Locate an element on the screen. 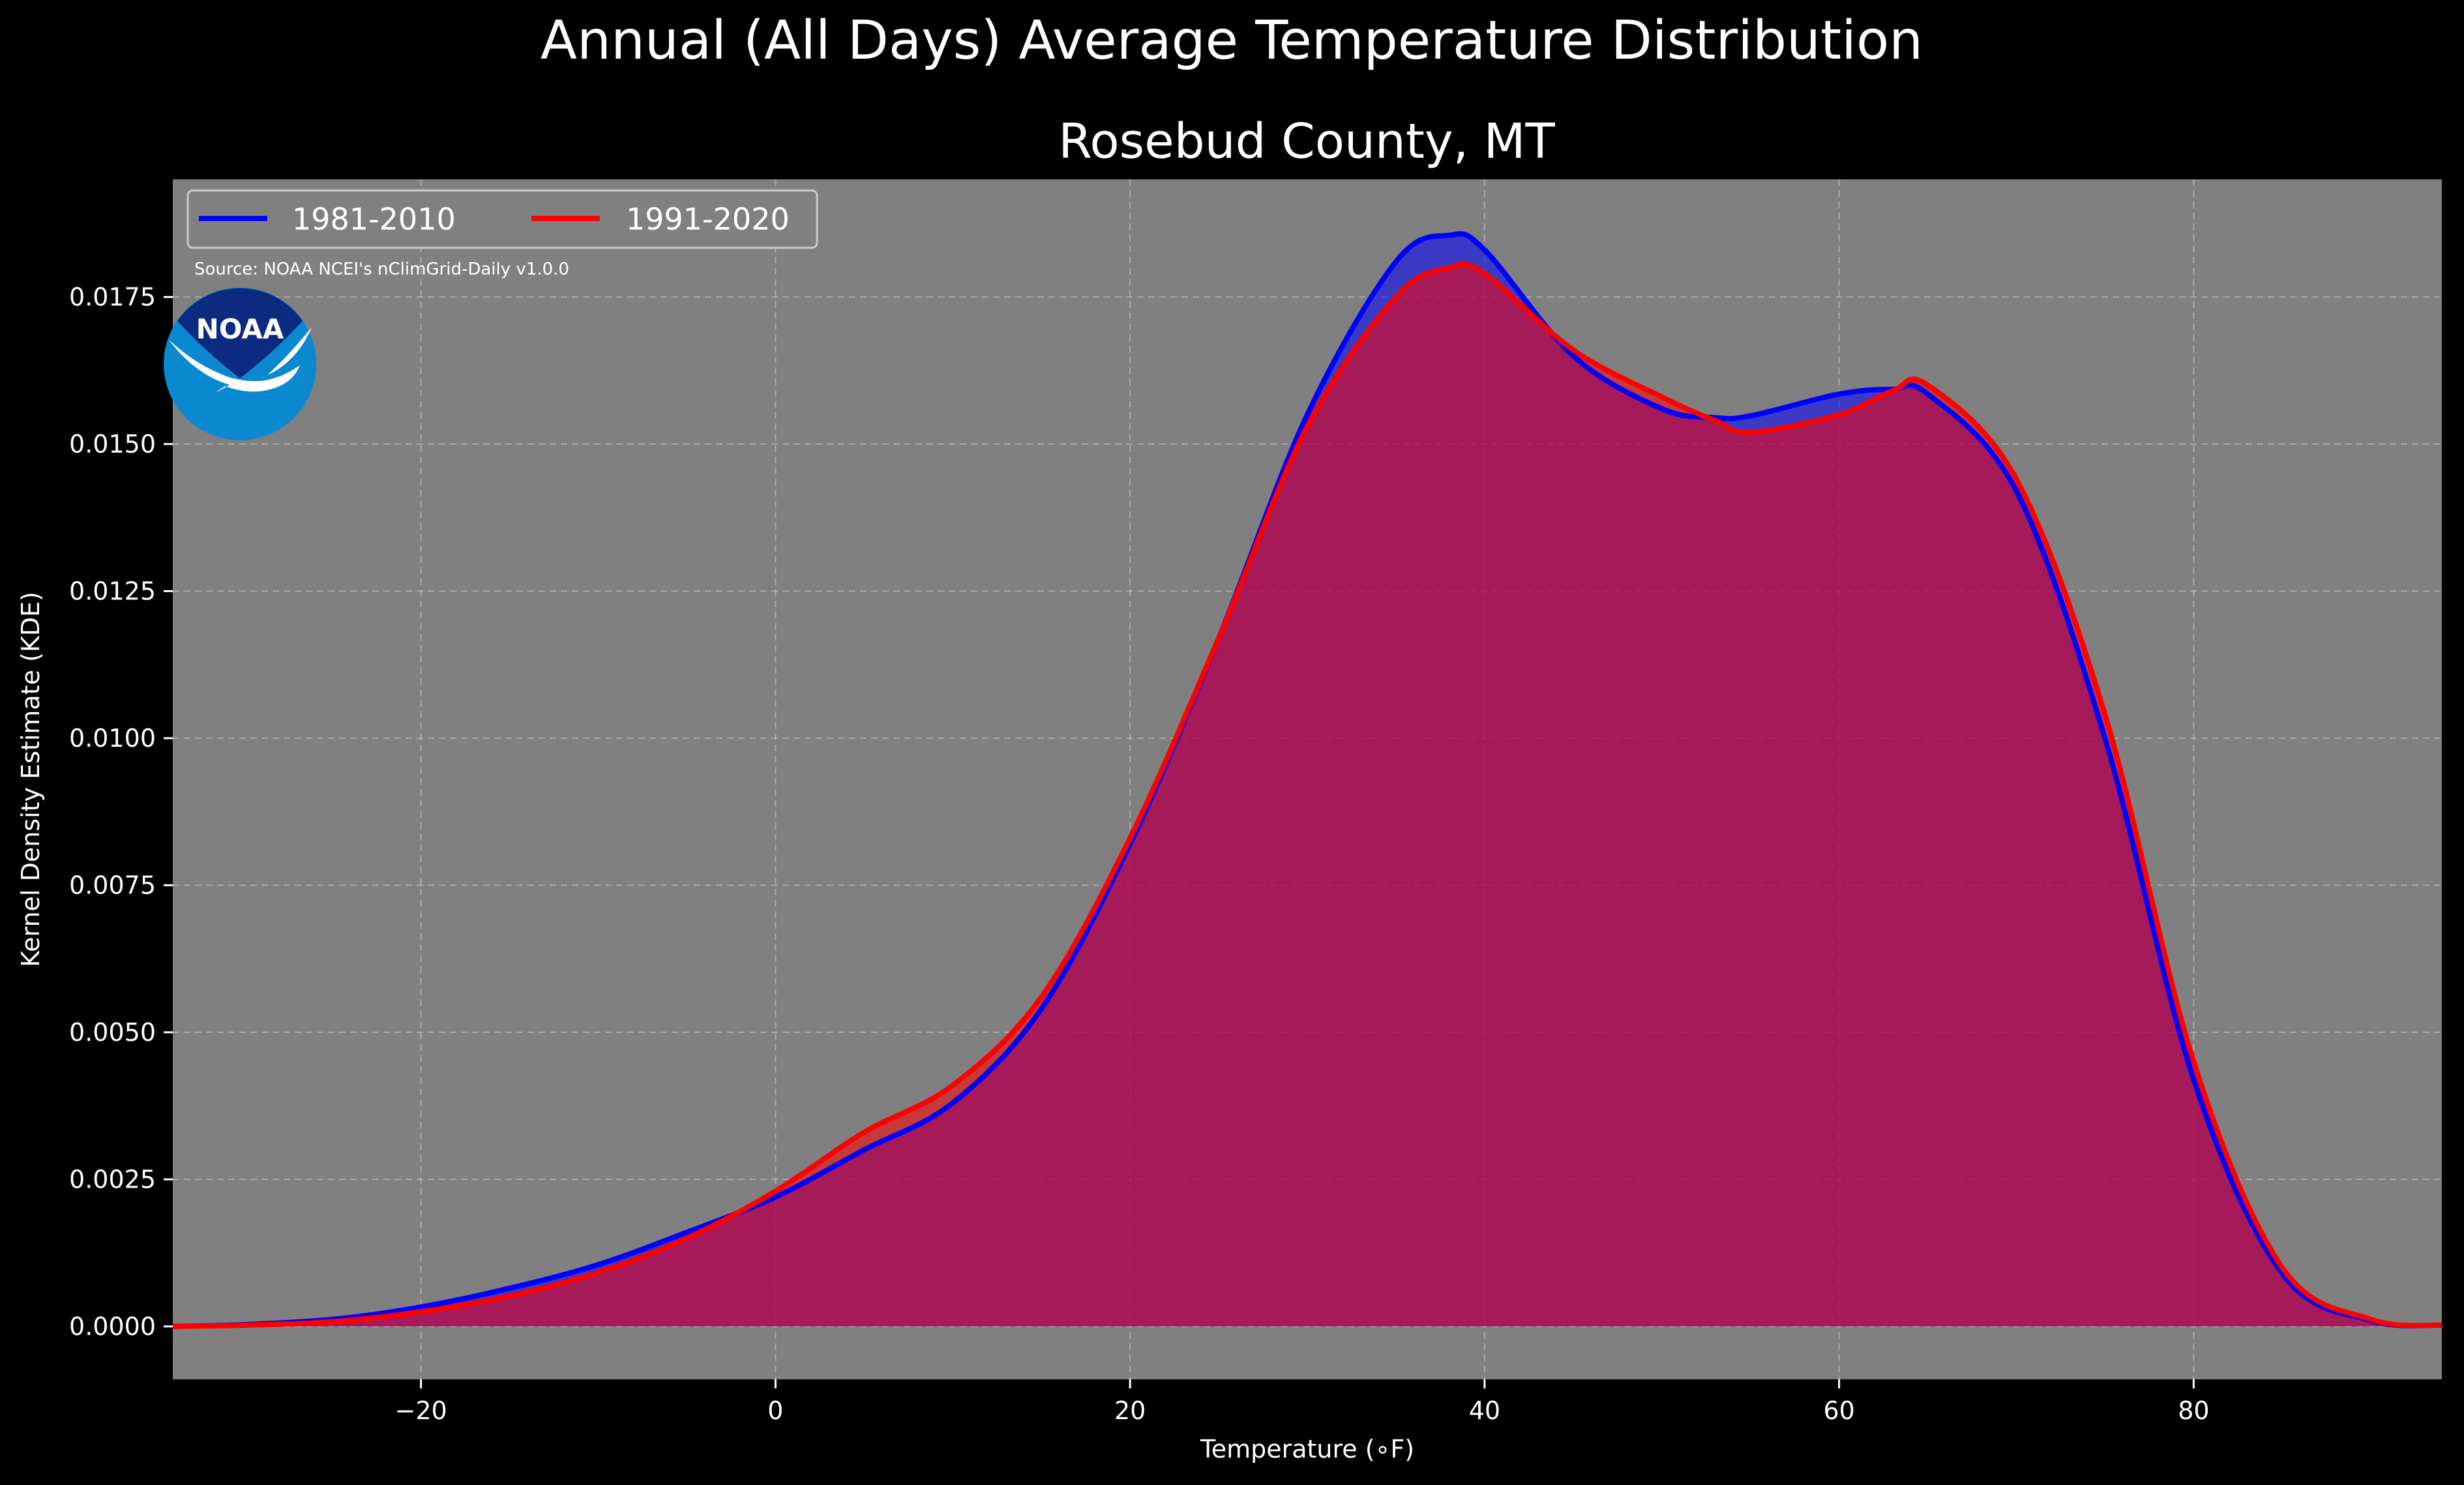 This screenshot has width=2464, height=1485. legend-label-1991-2020: 1991-2020 is located at coordinates (708, 219).